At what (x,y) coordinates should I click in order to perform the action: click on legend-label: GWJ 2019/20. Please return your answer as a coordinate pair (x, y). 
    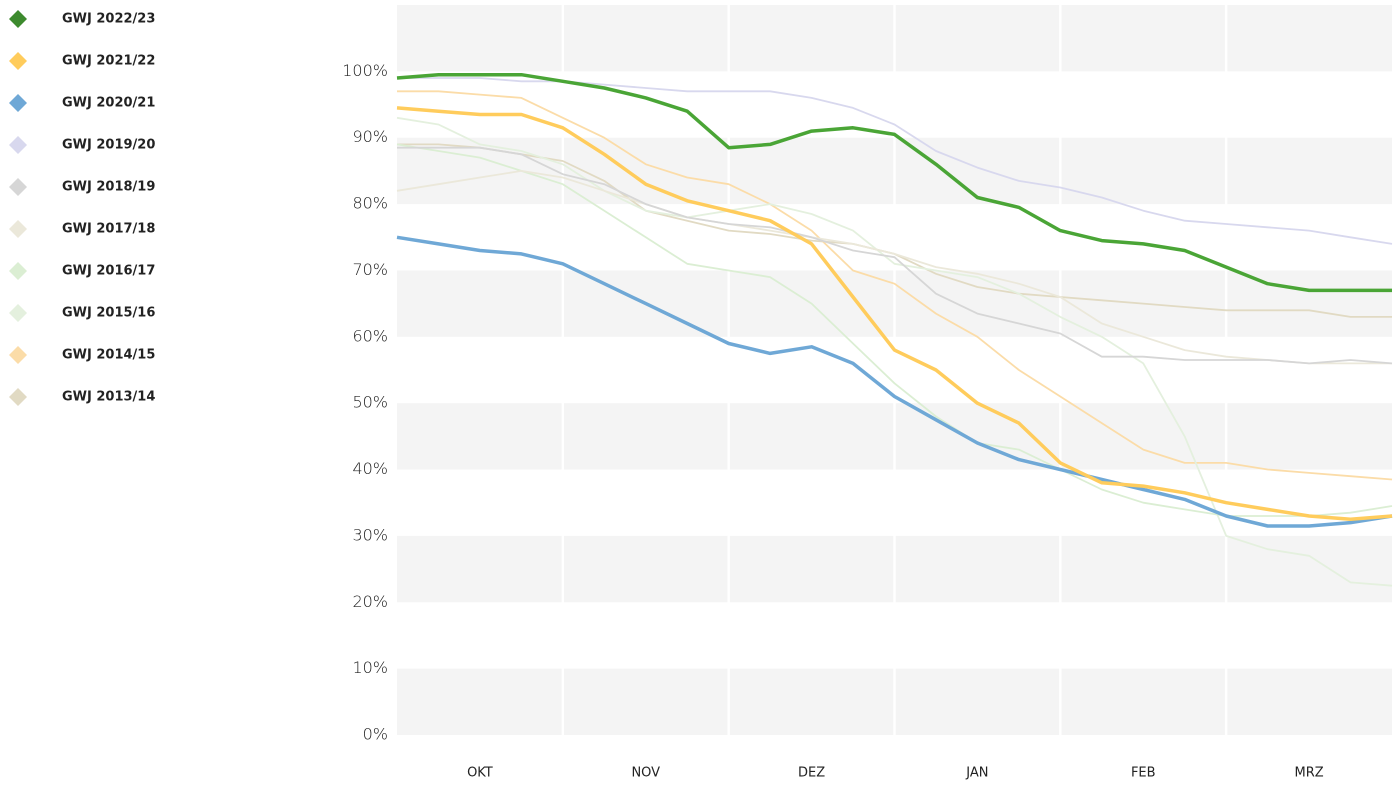
    Looking at the image, I should click on (108, 145).